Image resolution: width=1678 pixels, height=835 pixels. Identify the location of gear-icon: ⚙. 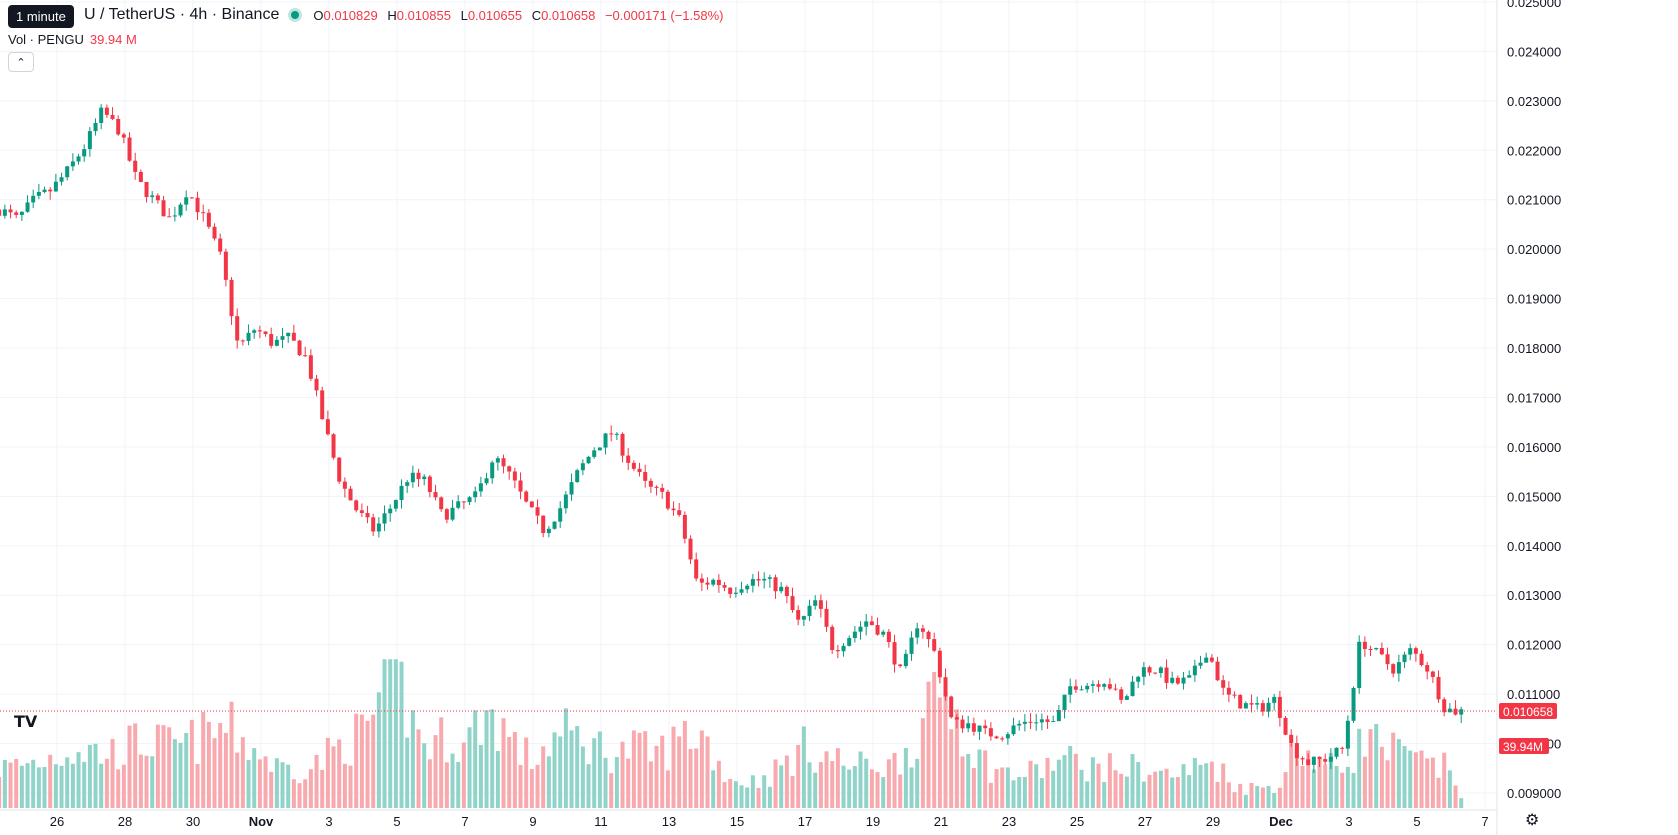
(1532, 819).